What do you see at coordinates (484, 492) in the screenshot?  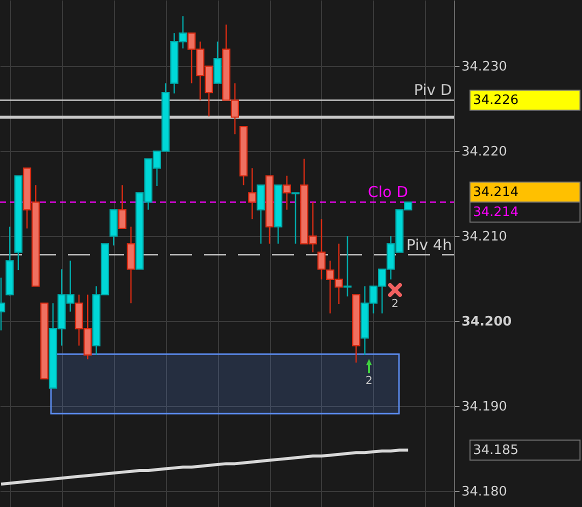 I see `y-tick-label: 34.180` at bounding box center [484, 492].